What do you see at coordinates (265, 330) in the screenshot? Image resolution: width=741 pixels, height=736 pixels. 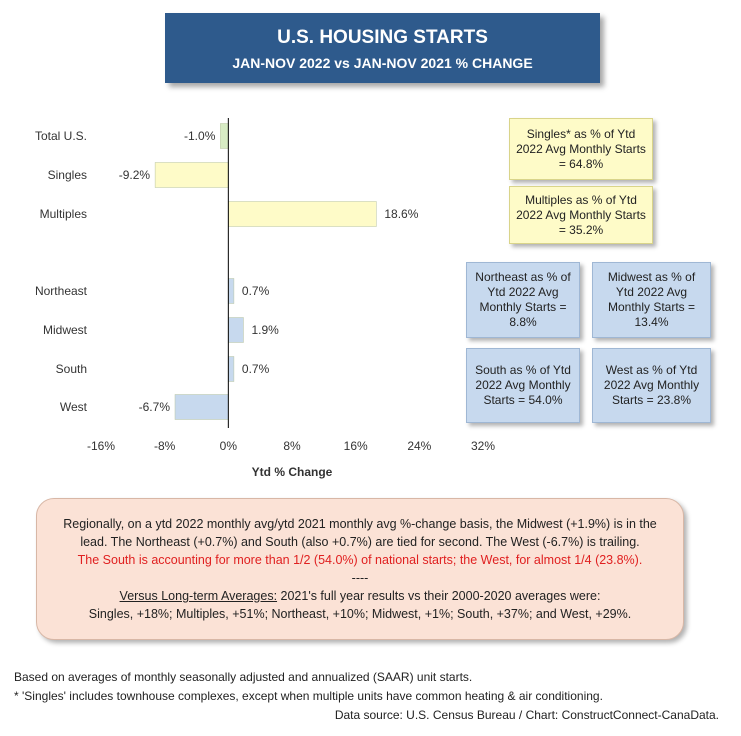 I see `value-label: 1.9%` at bounding box center [265, 330].